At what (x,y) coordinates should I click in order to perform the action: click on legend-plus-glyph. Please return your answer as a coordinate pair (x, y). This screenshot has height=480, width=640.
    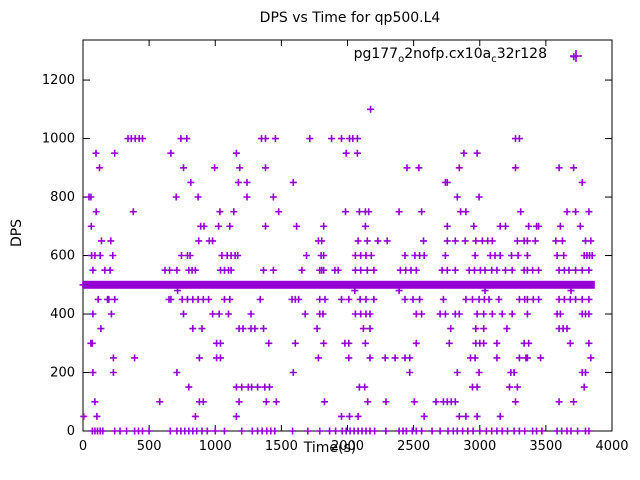
    Looking at the image, I should click on (576, 56).